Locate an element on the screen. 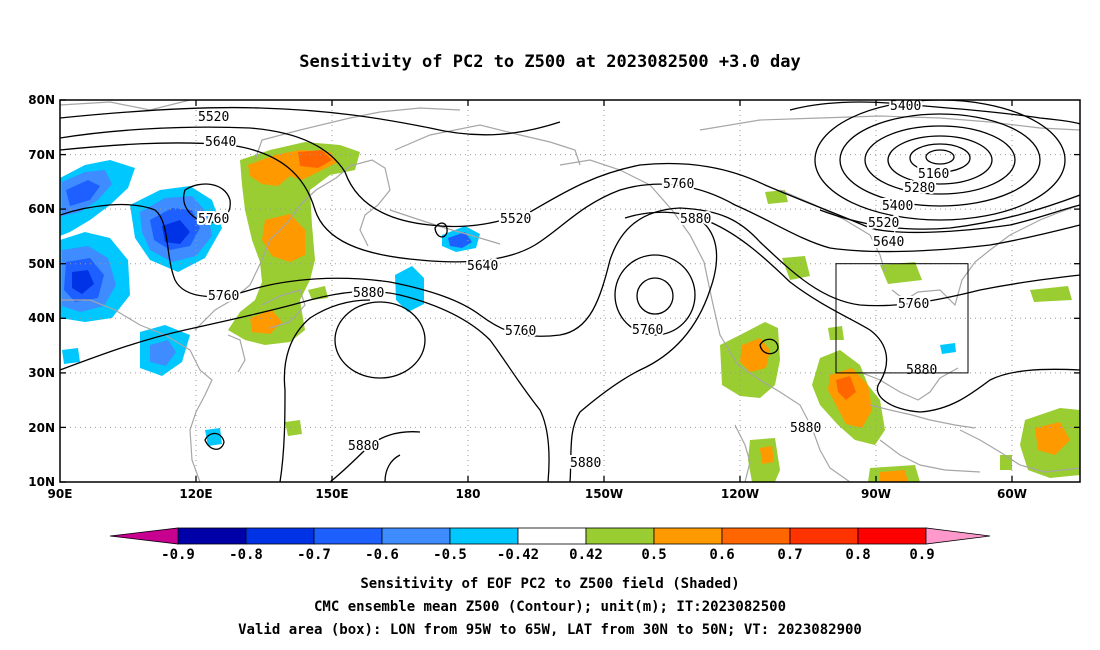 This screenshot has width=1100, height=650. colorbar is located at coordinates (550, 536).